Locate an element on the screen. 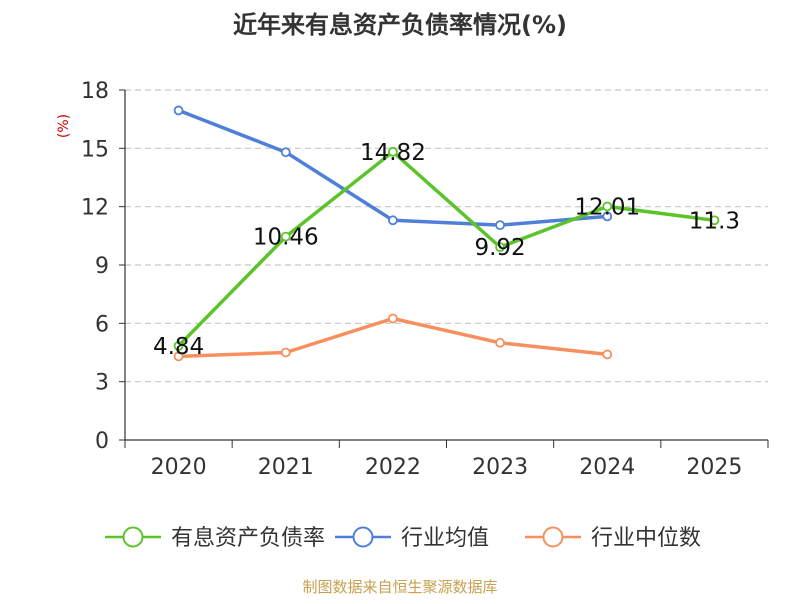  y-tick-label: 9 is located at coordinates (102, 266).